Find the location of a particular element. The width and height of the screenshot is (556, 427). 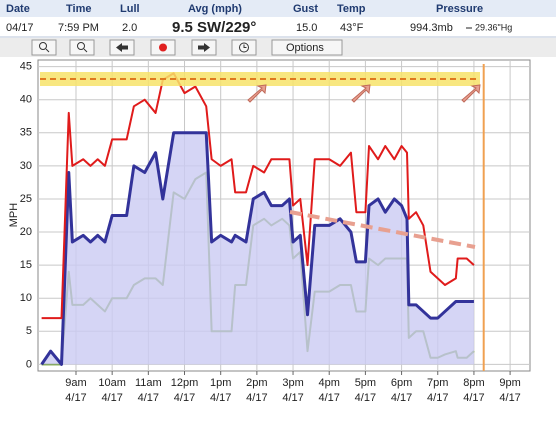

x-tick-label: 3pm is located at coordinates (292, 383).